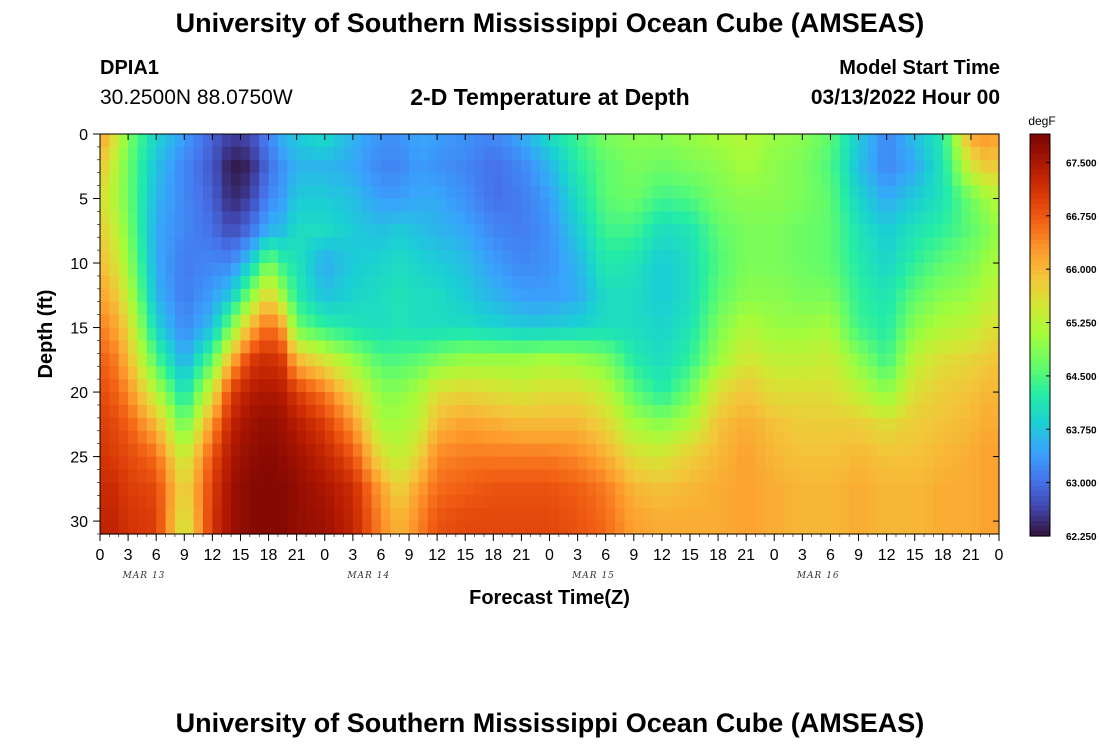 The height and width of the screenshot is (750, 1100). Describe the element at coordinates (83, 200) in the screenshot. I see `y-tick-label: 5` at that location.